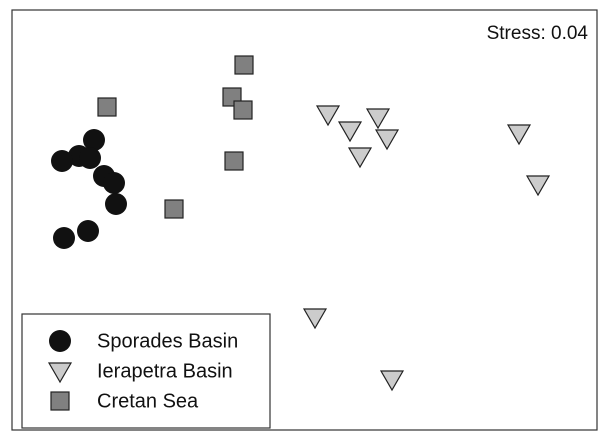  What do you see at coordinates (148, 401) in the screenshot?
I see `legend-label: Cretan Sea` at bounding box center [148, 401].